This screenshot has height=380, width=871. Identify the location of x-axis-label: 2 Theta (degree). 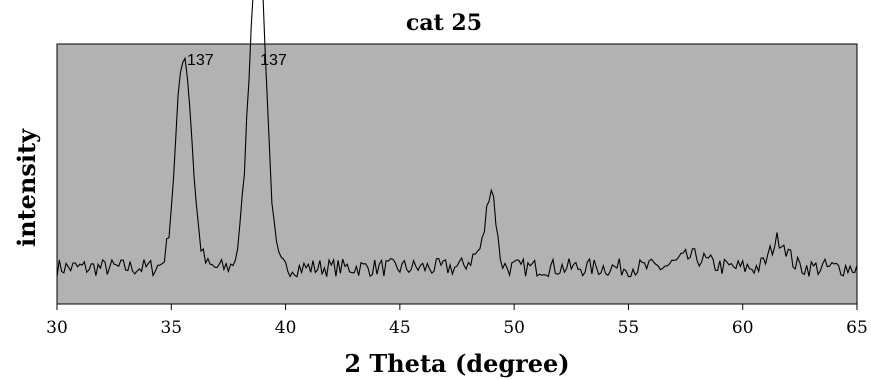
(456, 363).